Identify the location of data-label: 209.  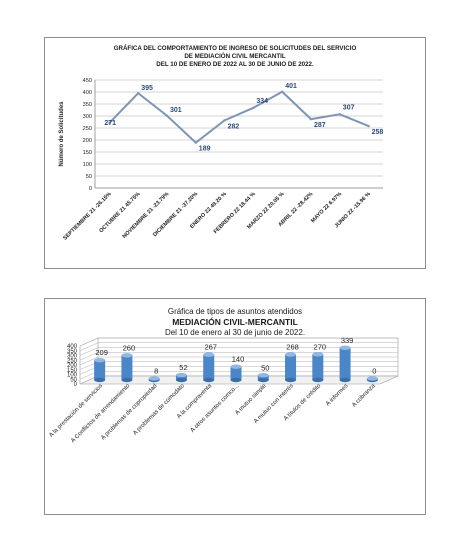
(101, 352).